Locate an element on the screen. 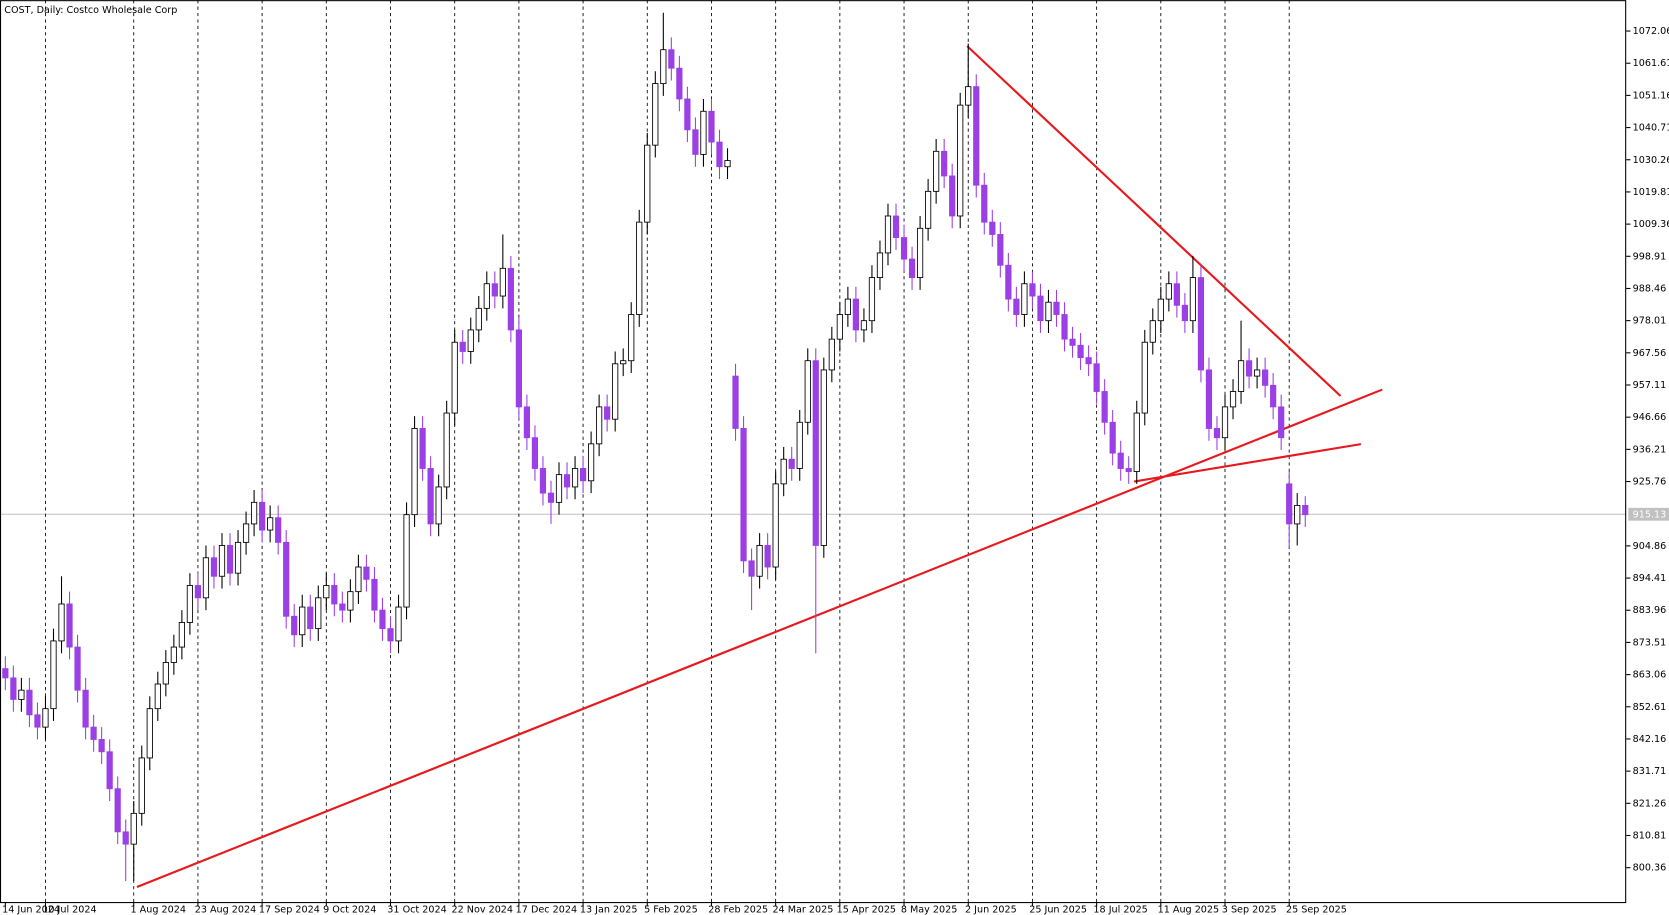 Image resolution: width=1669 pixels, height=915 pixels. x-tick-label: 14 Jun 2024 is located at coordinates (31, 910).